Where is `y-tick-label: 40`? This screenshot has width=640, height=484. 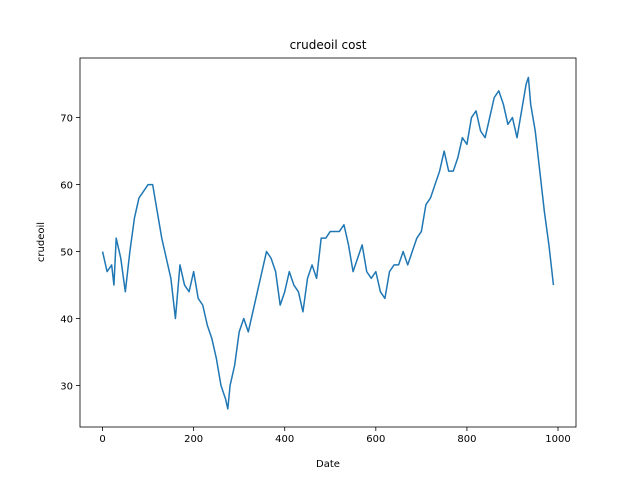 y-tick-label: 40 is located at coordinates (66, 320).